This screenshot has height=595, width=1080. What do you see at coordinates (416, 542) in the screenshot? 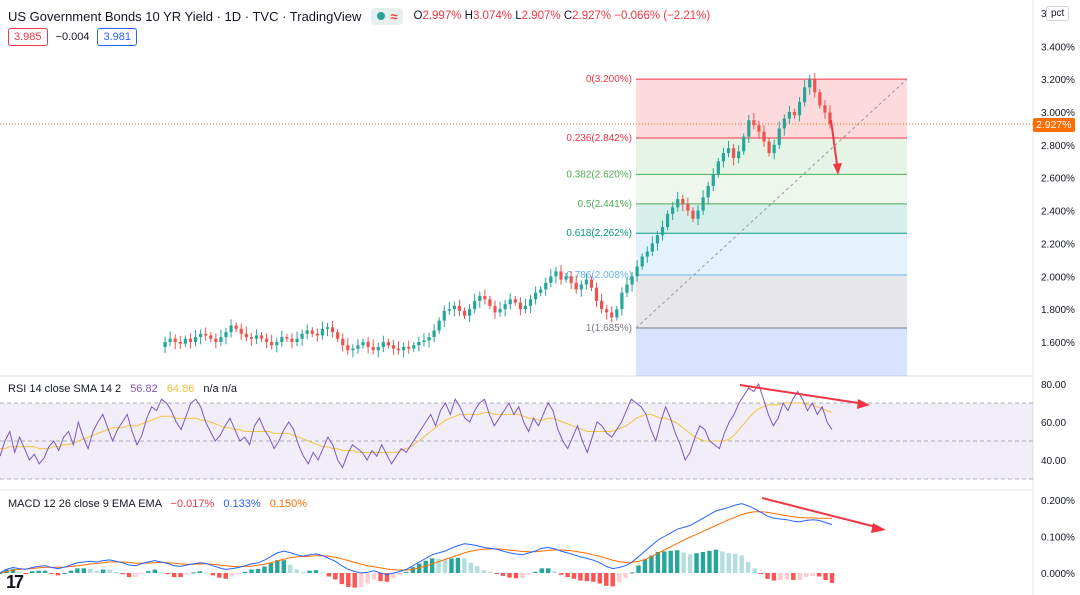
I see `macd-signal-line` at bounding box center [416, 542].